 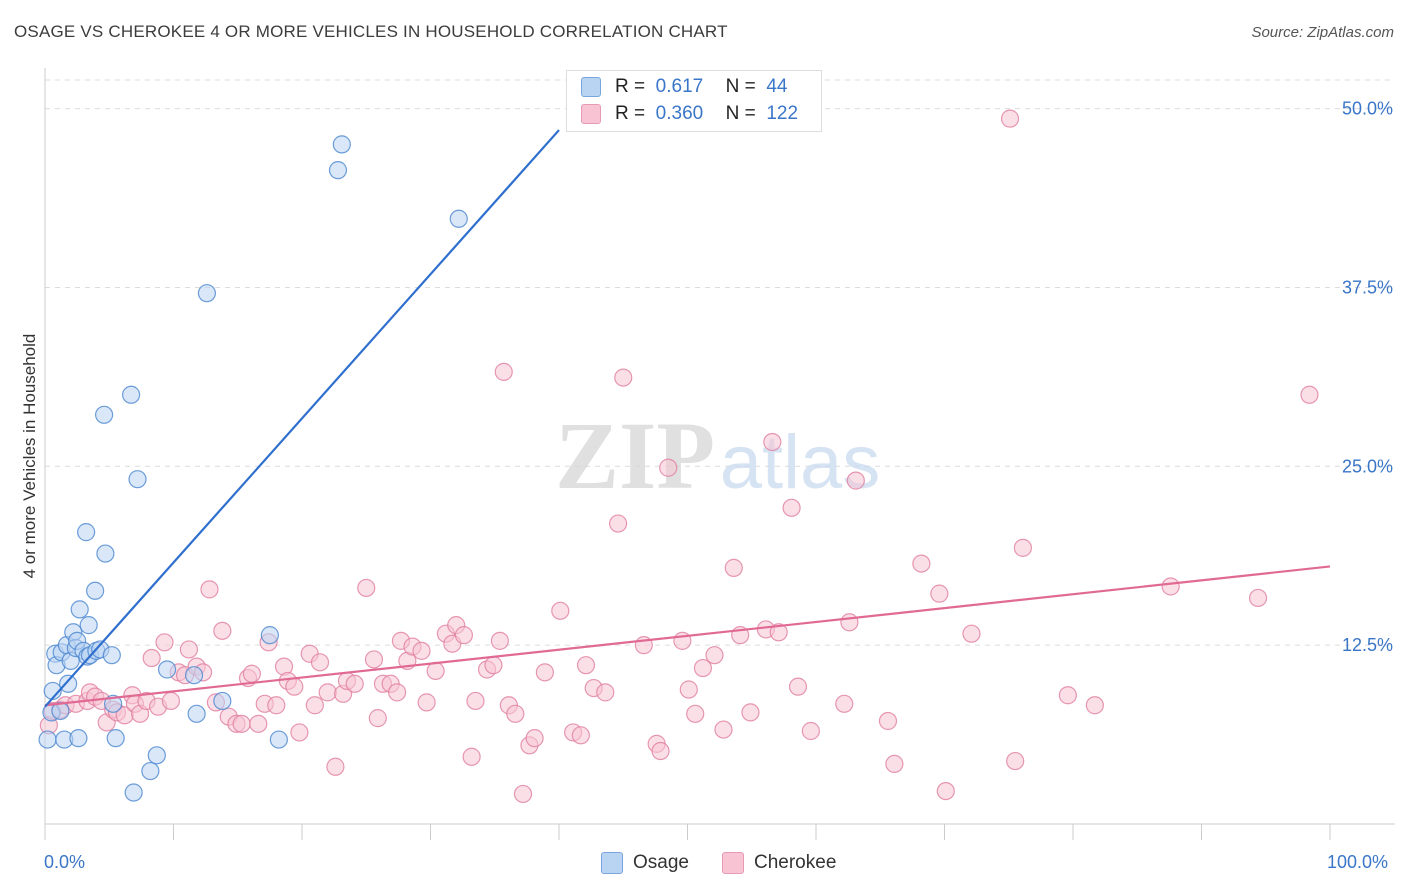 I want to click on osage-n-value: 44, so click(x=777, y=86).